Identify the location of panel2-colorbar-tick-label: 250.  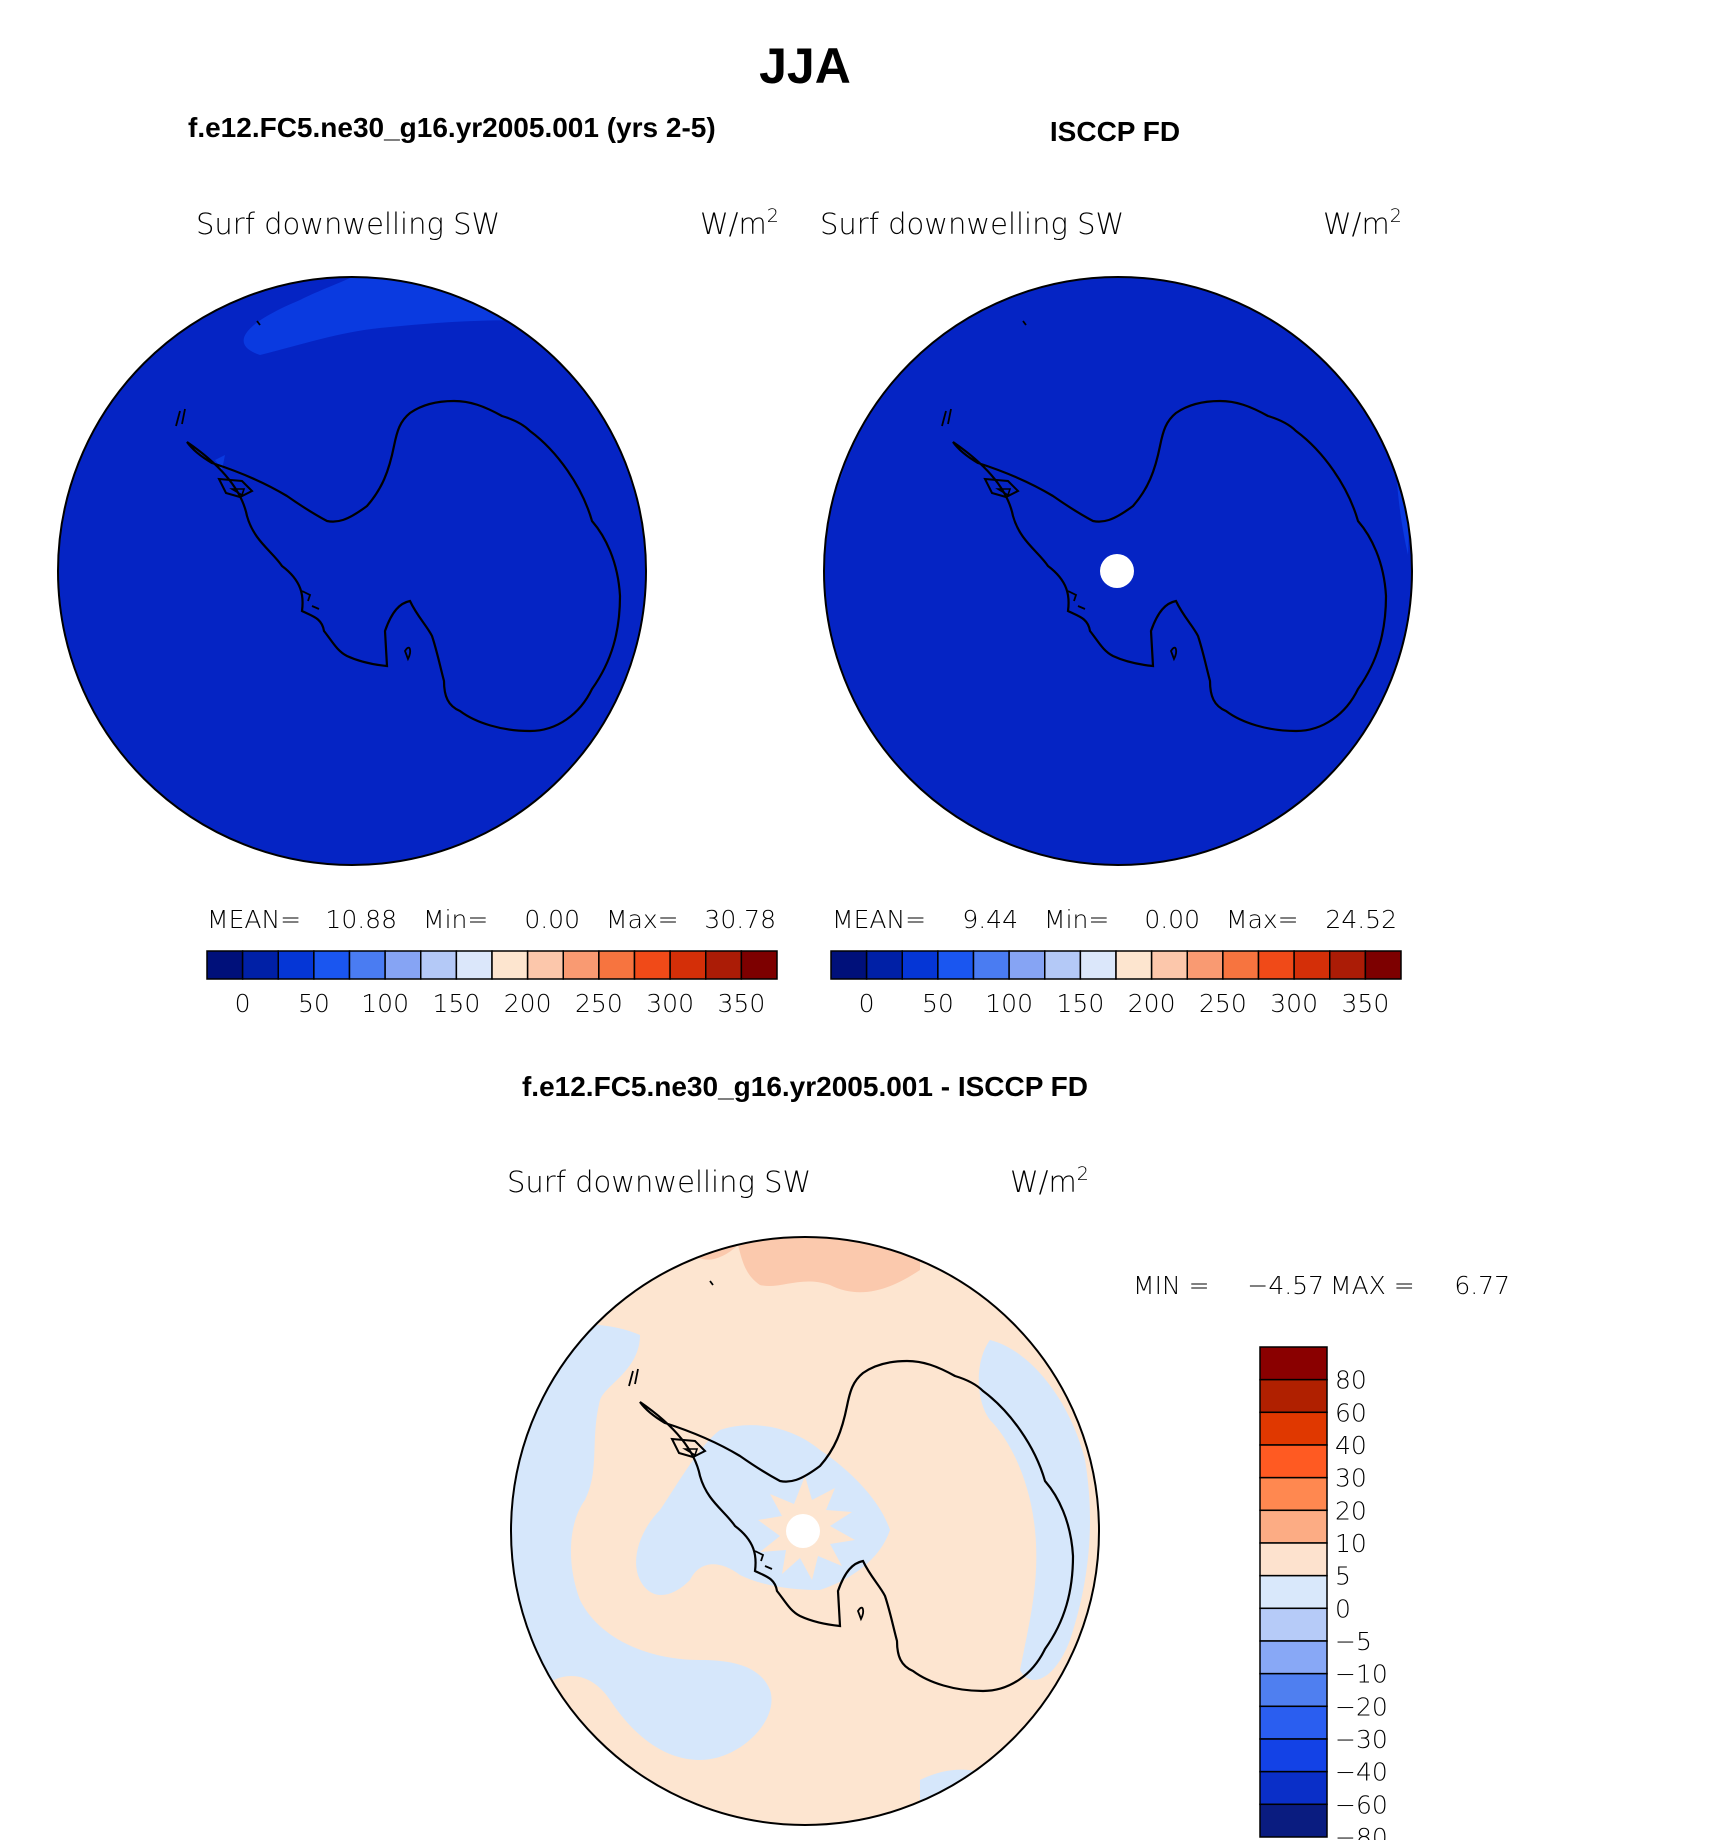
(1223, 1003).